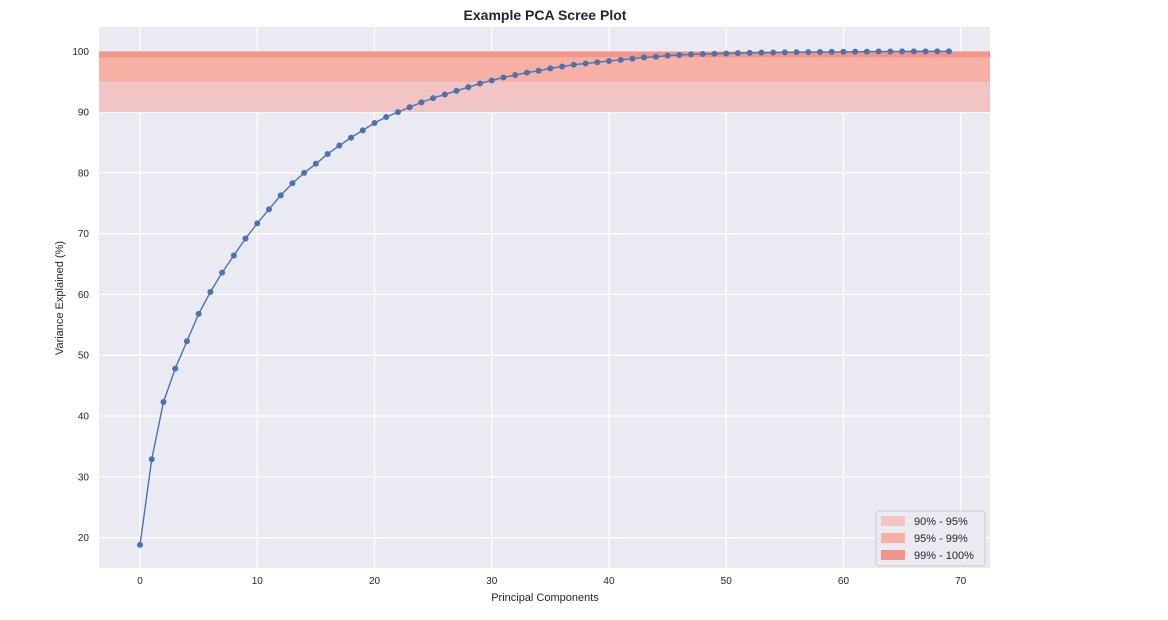  What do you see at coordinates (844, 581) in the screenshot?
I see `x-tick-label: 60` at bounding box center [844, 581].